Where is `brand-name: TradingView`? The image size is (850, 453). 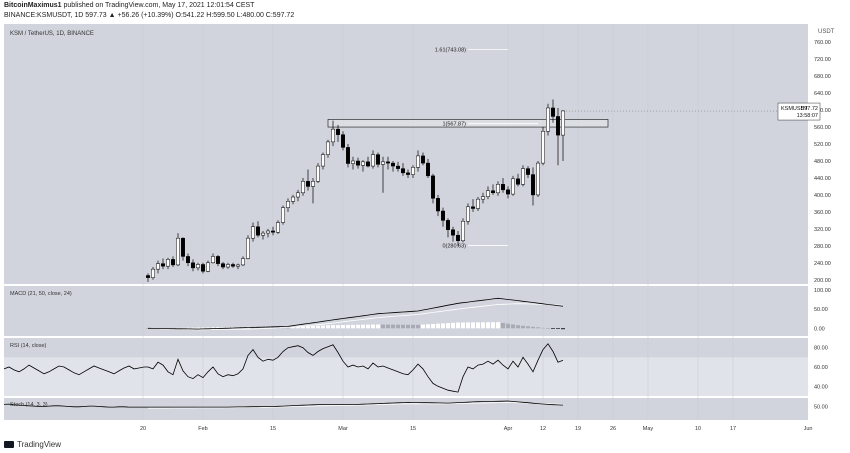 brand-name: TradingView is located at coordinates (39, 444).